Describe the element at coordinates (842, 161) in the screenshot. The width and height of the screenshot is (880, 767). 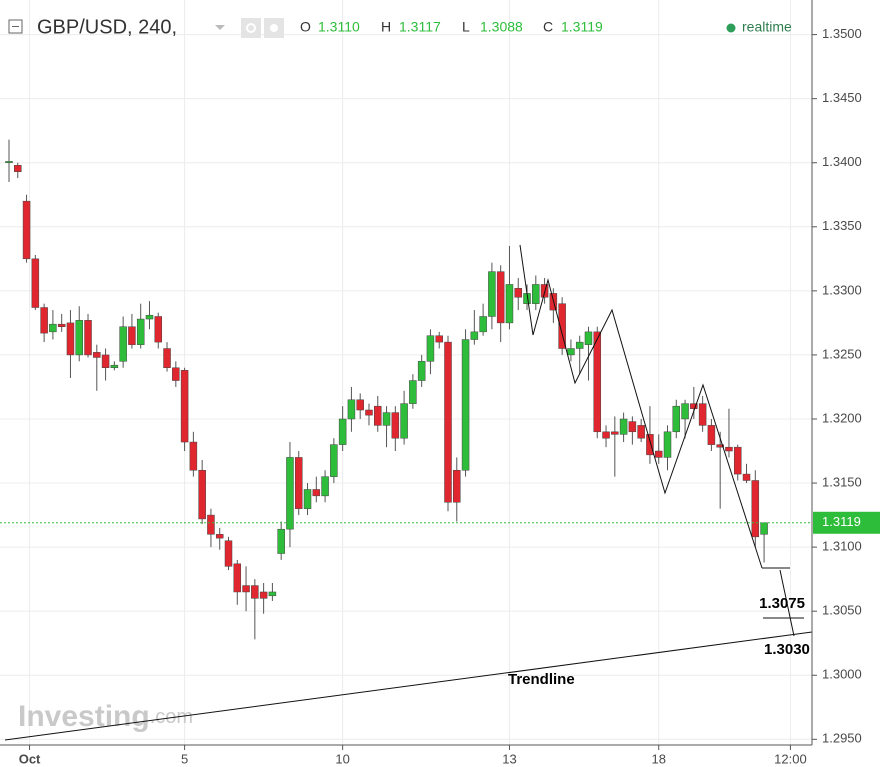
I see `y-tick-label: 1.3400` at that location.